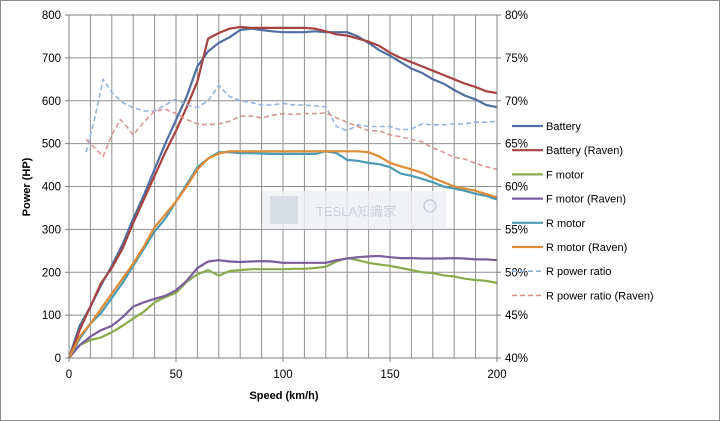  What do you see at coordinates (176, 375) in the screenshot?
I see `x-tick-label: 50` at bounding box center [176, 375].